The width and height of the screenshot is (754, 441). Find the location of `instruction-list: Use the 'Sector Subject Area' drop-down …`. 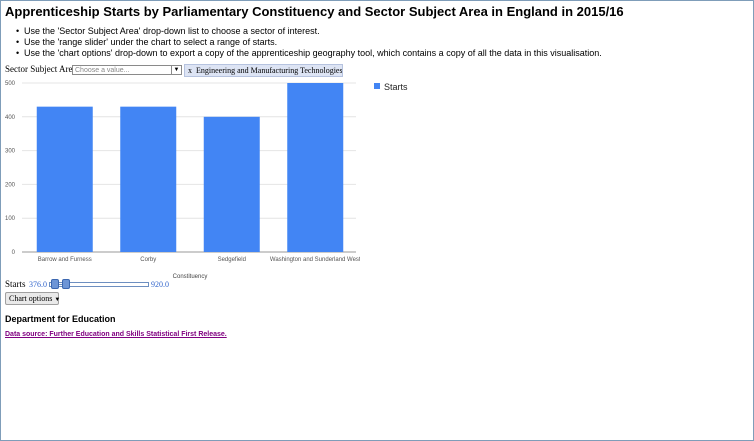

instruction-list: Use the 'Sector Subject Area' drop-down … is located at coordinates (309, 42).